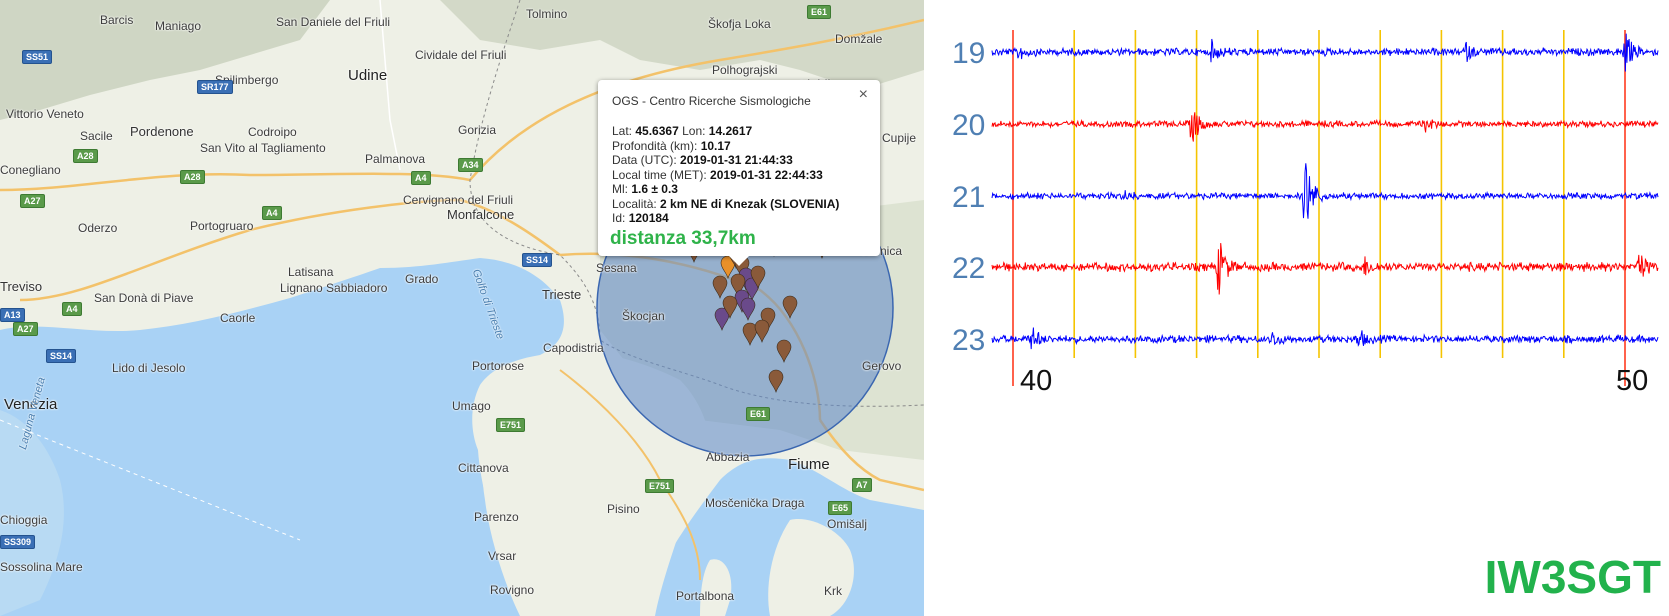 The height and width of the screenshot is (616, 1669). I want to click on place-label: Mosčenička Draga, so click(755, 503).